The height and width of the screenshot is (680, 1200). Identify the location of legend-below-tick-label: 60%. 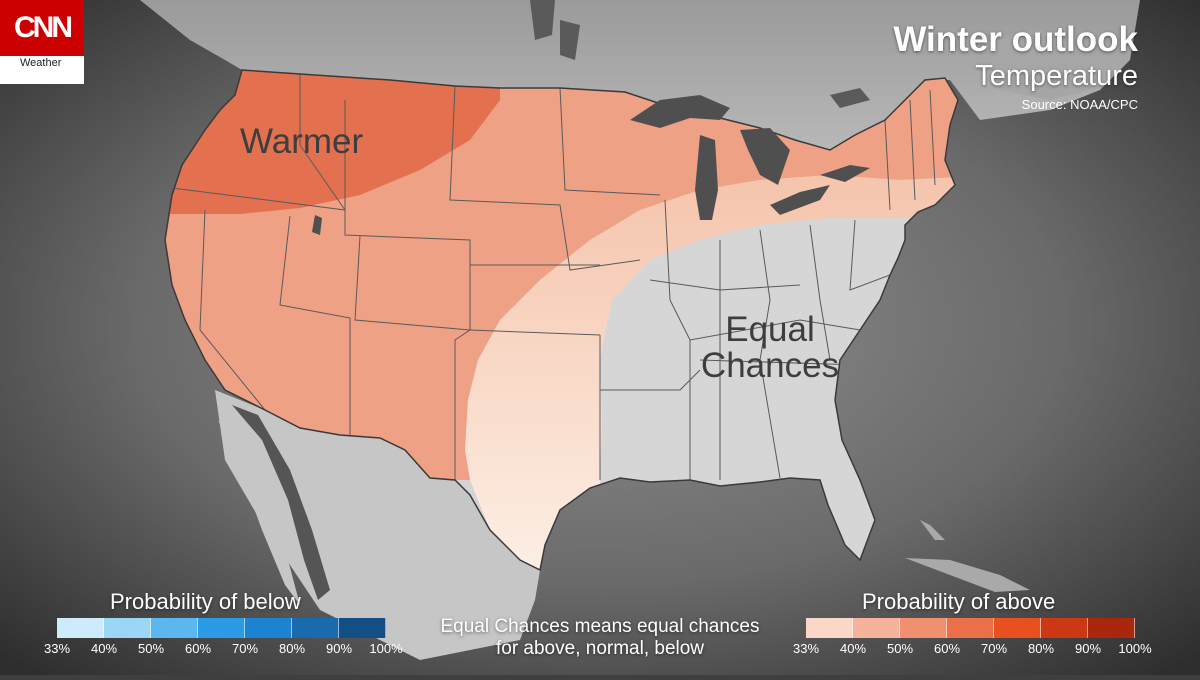
(198, 648).